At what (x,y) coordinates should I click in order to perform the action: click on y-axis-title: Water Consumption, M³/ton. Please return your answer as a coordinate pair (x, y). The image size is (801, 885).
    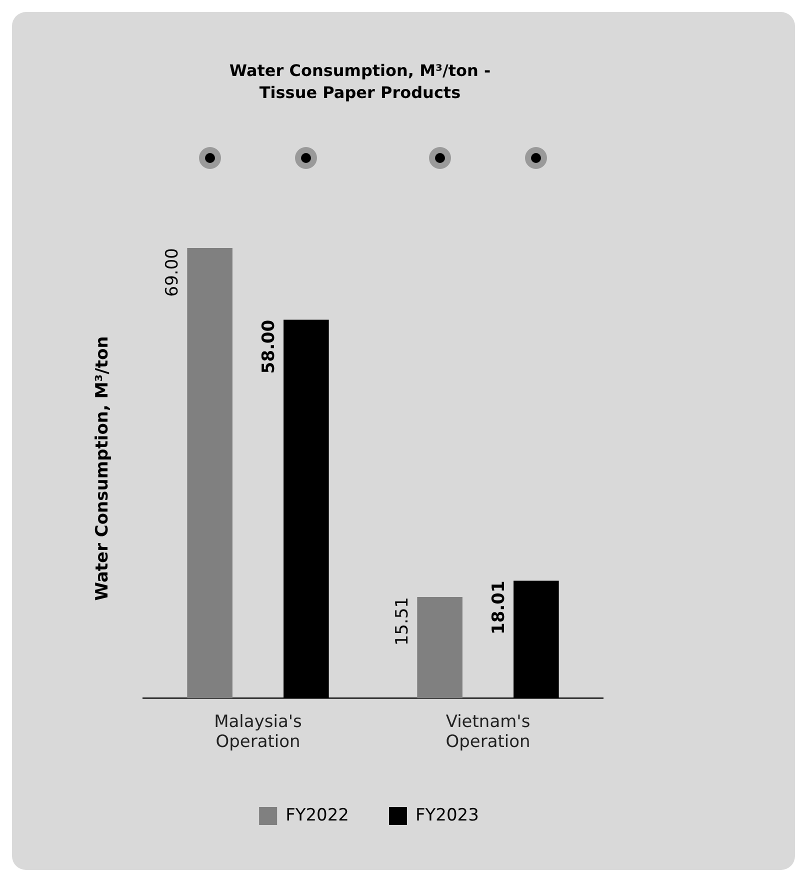
    Looking at the image, I should click on (102, 468).